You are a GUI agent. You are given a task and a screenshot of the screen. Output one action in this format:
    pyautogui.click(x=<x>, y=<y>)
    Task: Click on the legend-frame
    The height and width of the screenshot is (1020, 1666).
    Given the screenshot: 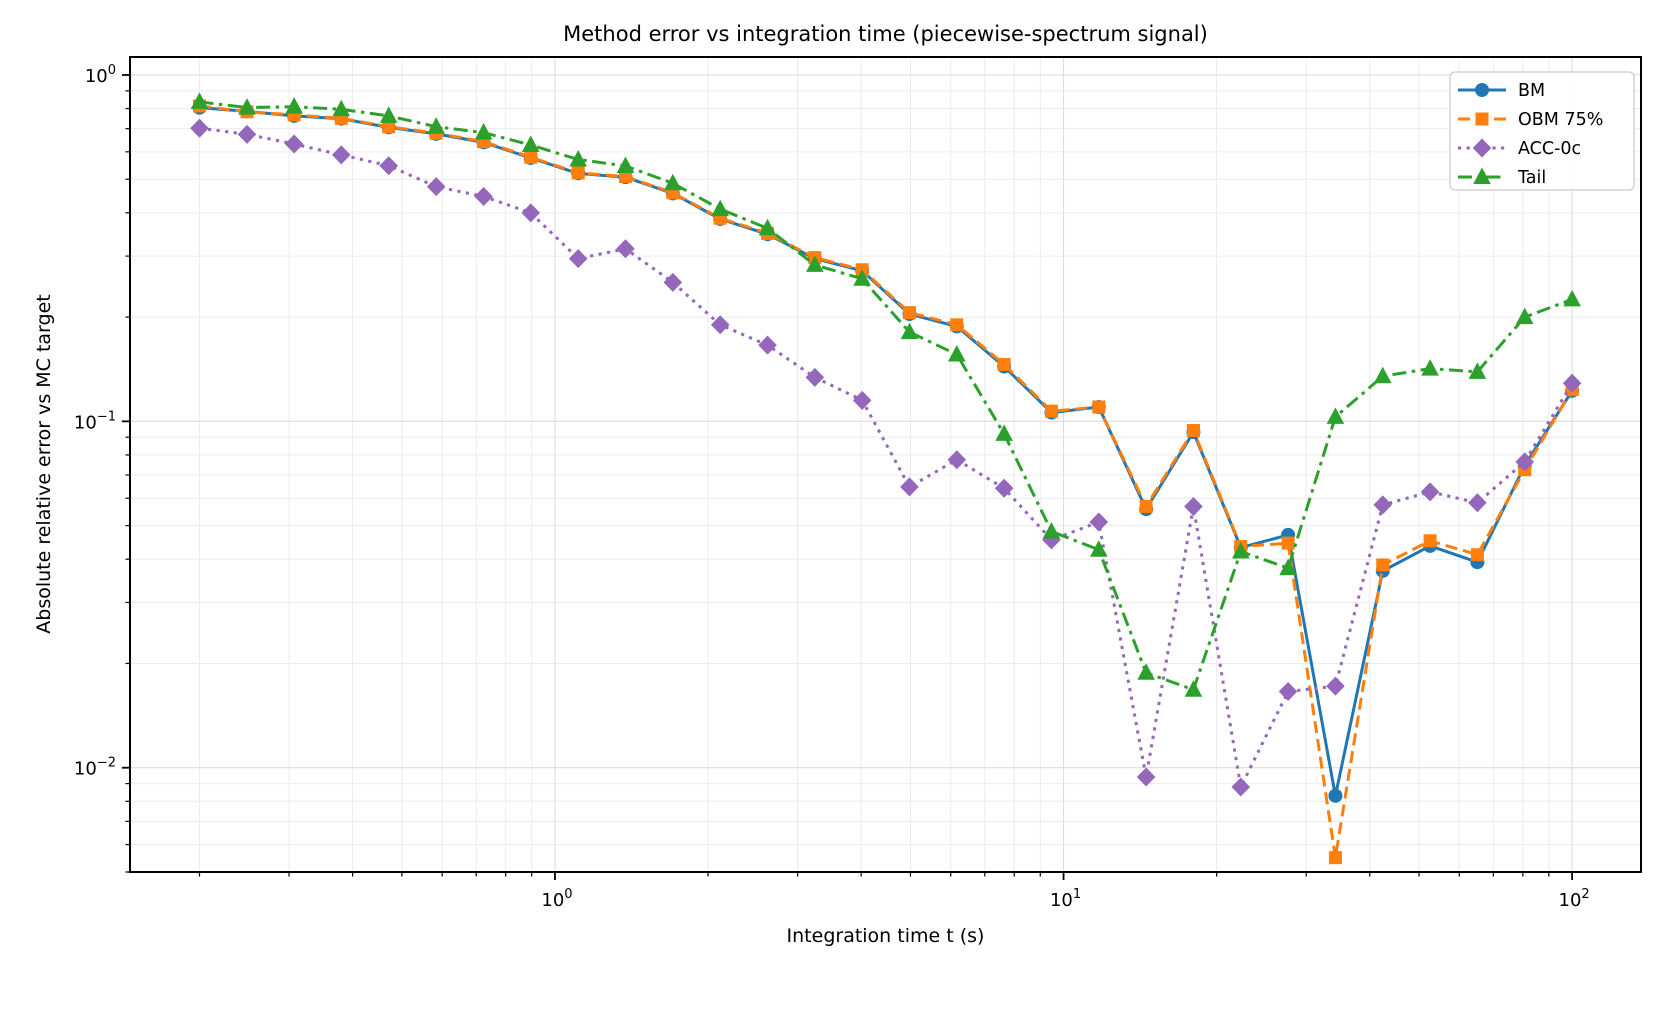 What is the action you would take?
    pyautogui.click(x=1542, y=131)
    